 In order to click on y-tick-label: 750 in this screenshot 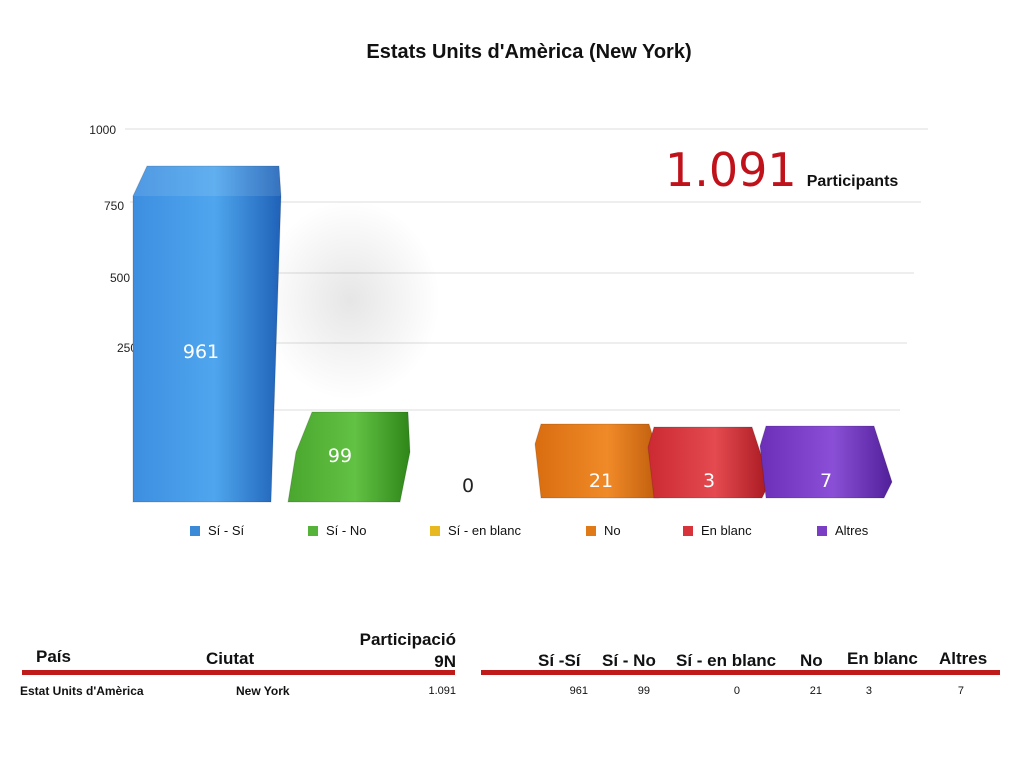, I will do `click(114, 206)`.